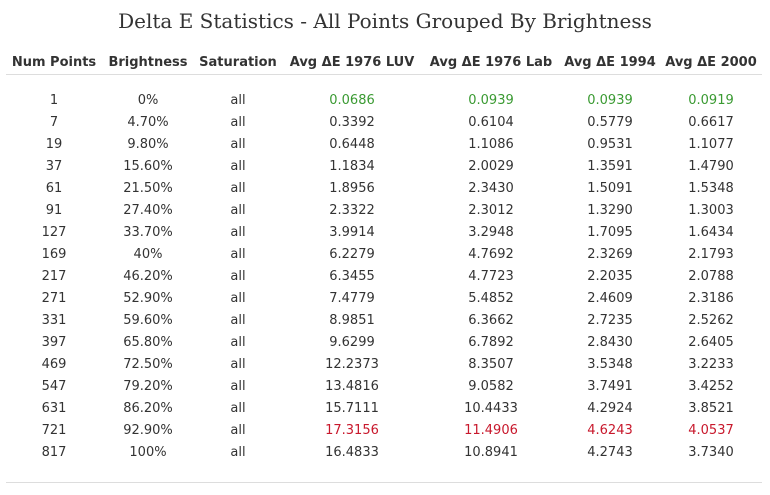 The height and width of the screenshot is (495, 770). What do you see at coordinates (610, 276) in the screenshot?
I see `avg-de-1994-cell: 2.2035` at bounding box center [610, 276].